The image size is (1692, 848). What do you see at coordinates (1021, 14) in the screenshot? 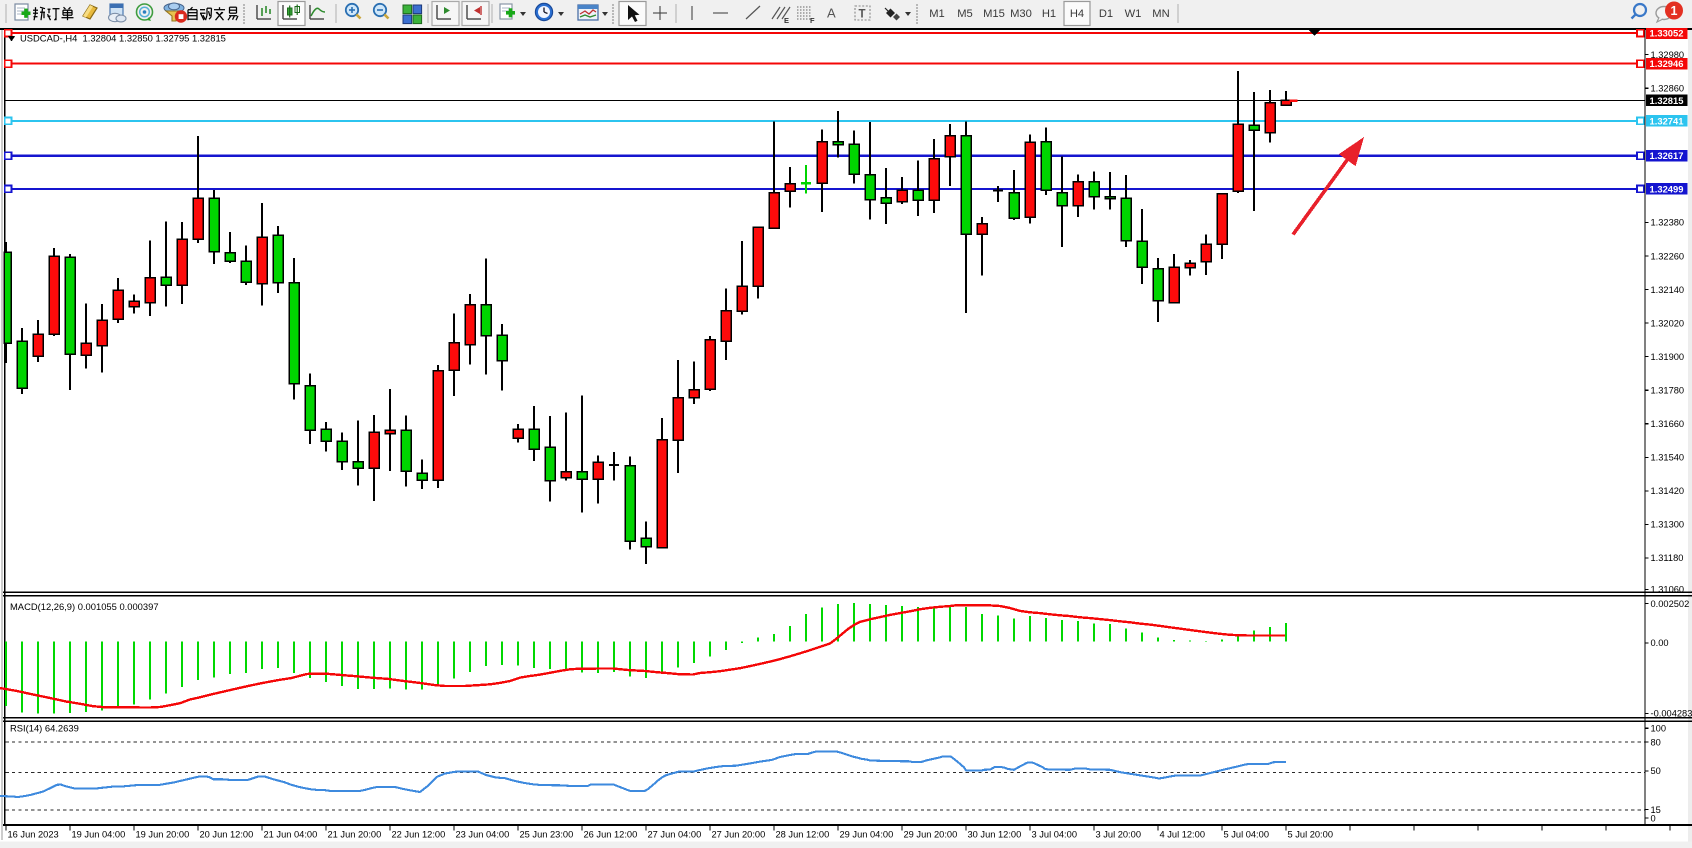
I see `svg-text: M30` at bounding box center [1021, 14].